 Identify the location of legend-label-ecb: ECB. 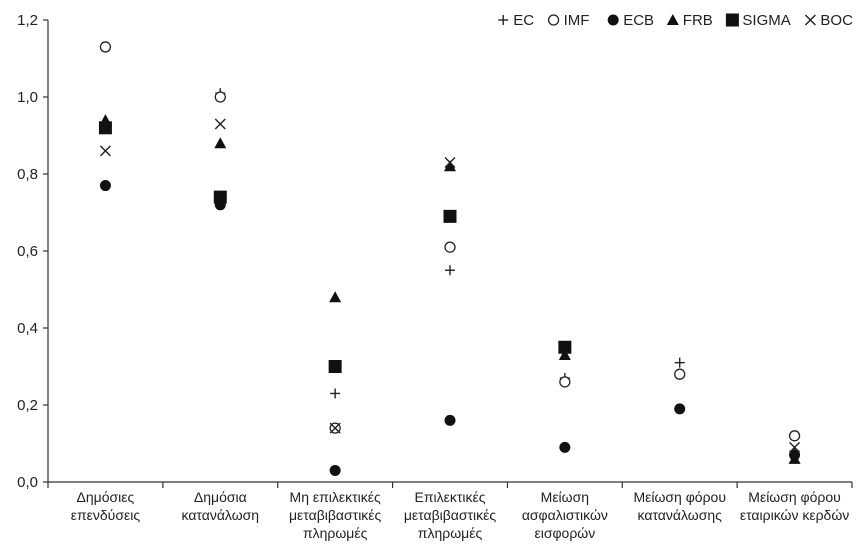
(638, 20).